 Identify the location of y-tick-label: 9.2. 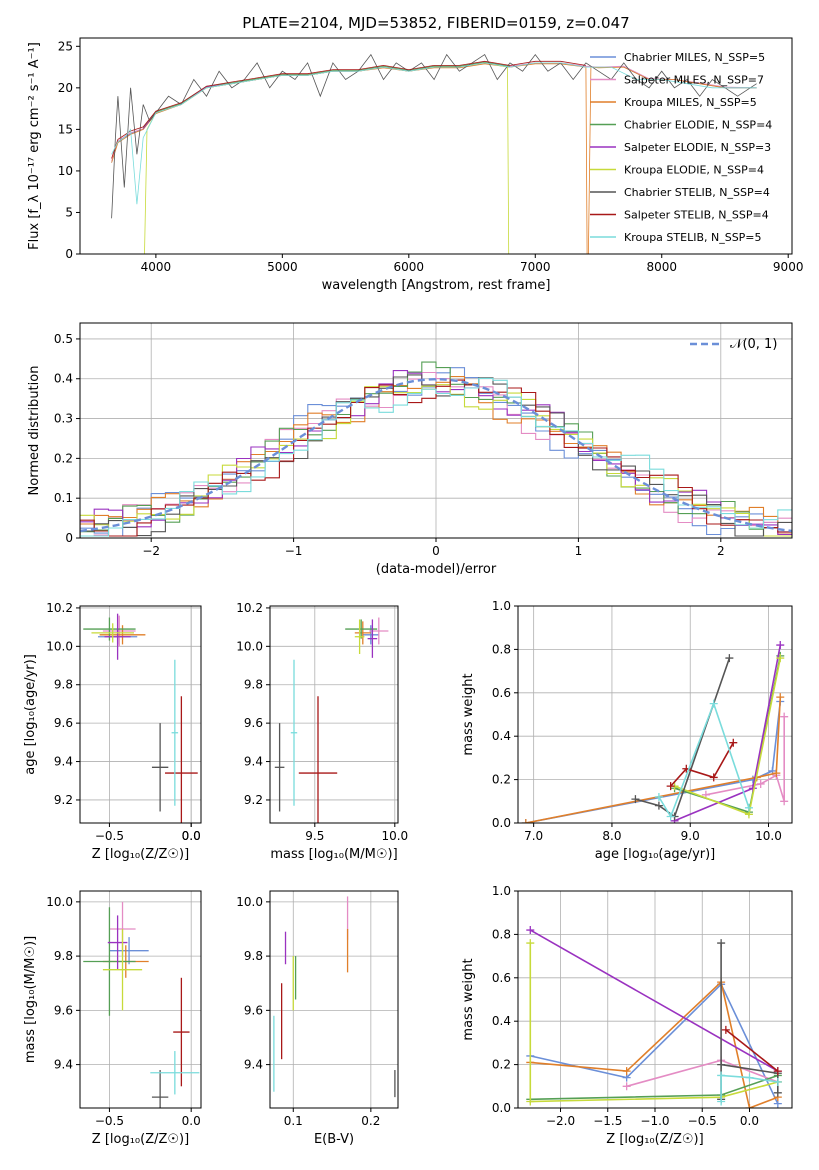
(63, 800).